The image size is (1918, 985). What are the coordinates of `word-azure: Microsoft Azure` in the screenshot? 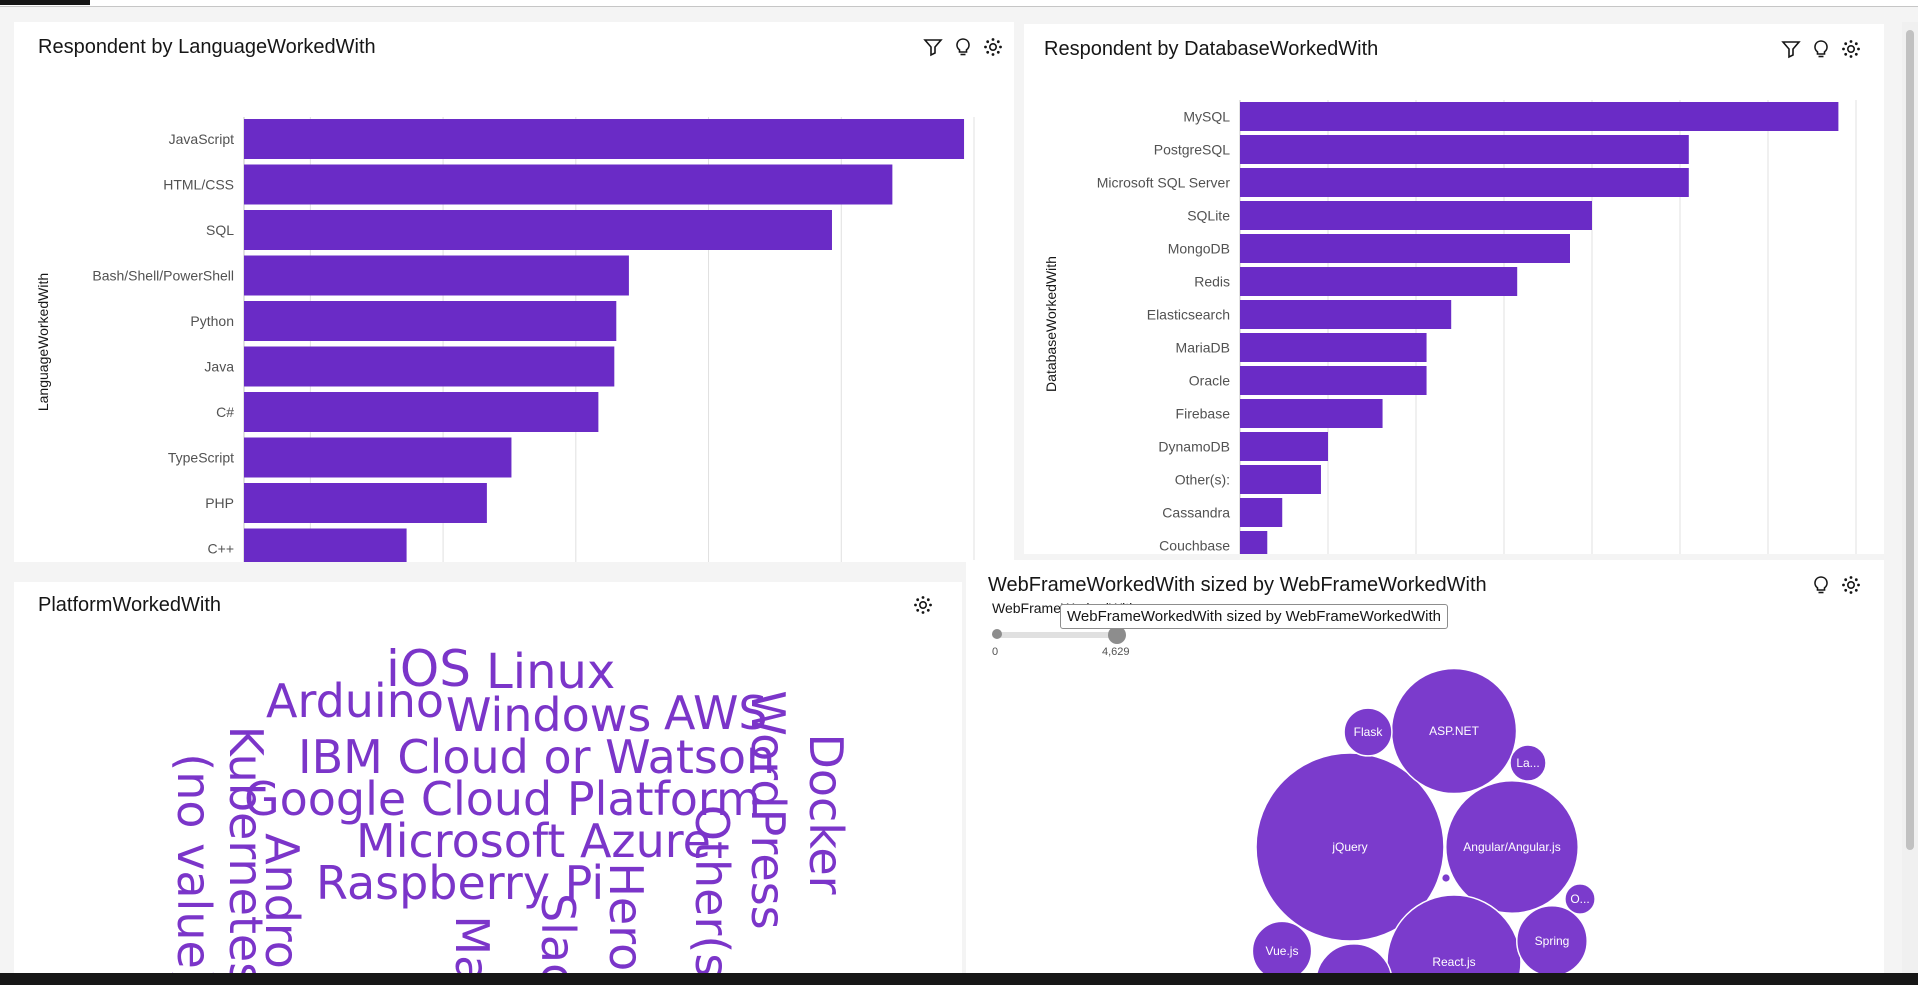 It's located at (533, 841).